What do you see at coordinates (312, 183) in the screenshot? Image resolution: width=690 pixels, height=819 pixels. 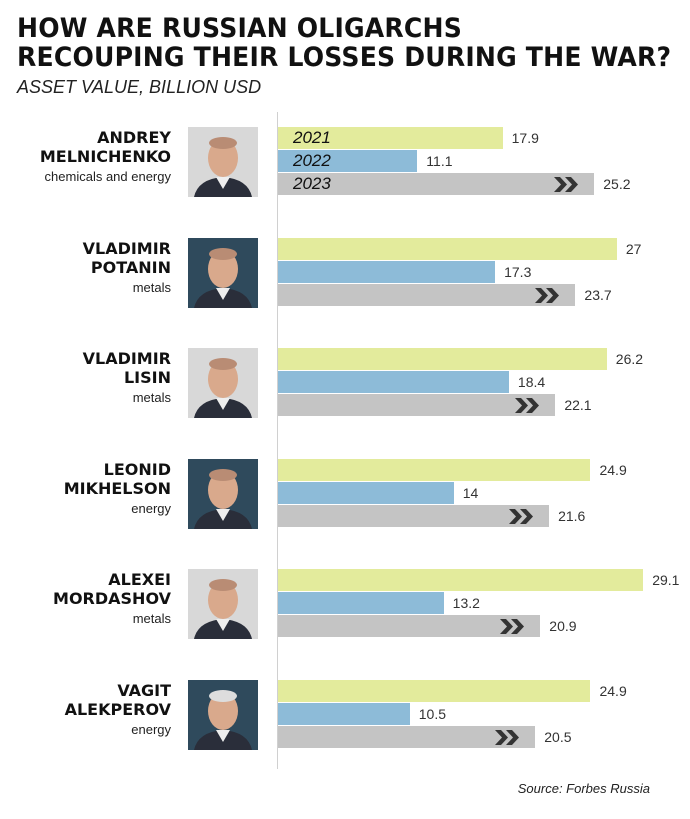 I see `legend-label-2023: 2023` at bounding box center [312, 183].